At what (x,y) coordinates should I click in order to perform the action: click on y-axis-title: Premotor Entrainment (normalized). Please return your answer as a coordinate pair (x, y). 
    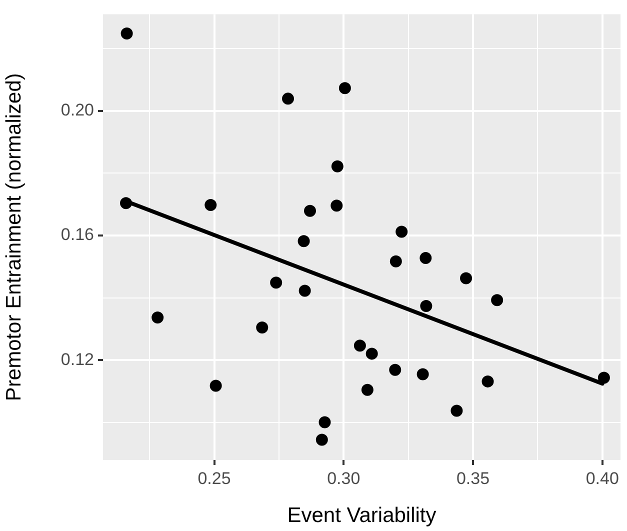
    Looking at the image, I should click on (14, 237).